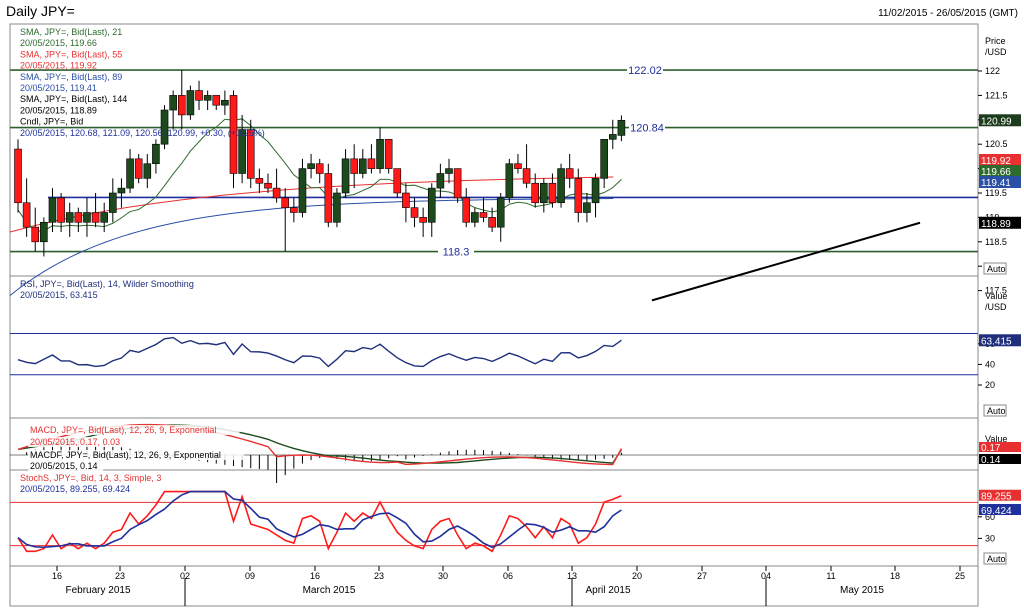  I want to click on stoch-k-tag-label: 89.255, so click(996, 497).